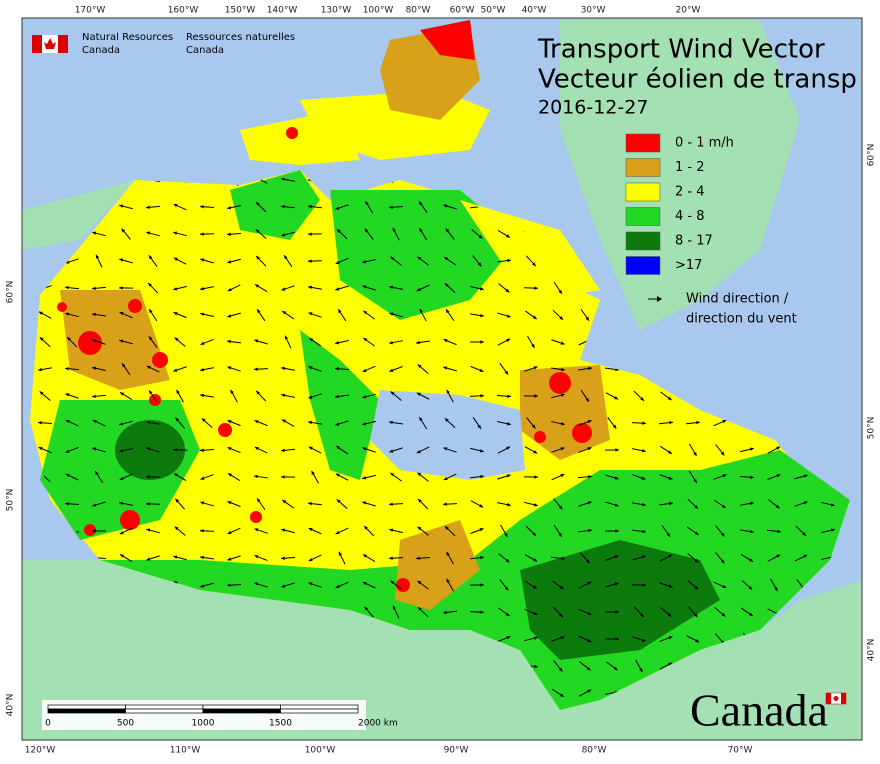 The height and width of the screenshot is (764, 880). I want to click on title: Vecteur éolien de transp, so click(697, 80).